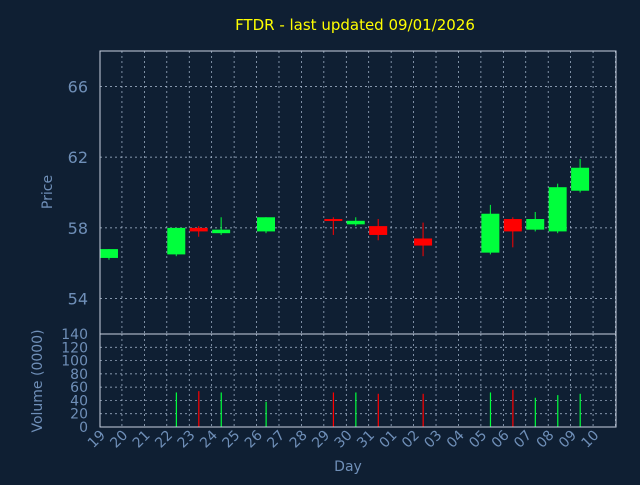 This screenshot has height=485, width=640. What do you see at coordinates (48, 192) in the screenshot?
I see `price-axis-label: Price` at bounding box center [48, 192].